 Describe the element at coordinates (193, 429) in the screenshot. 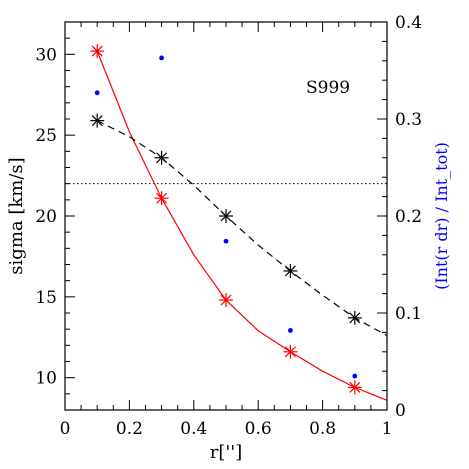

I see `x-tick-label: 0.4` at that location.